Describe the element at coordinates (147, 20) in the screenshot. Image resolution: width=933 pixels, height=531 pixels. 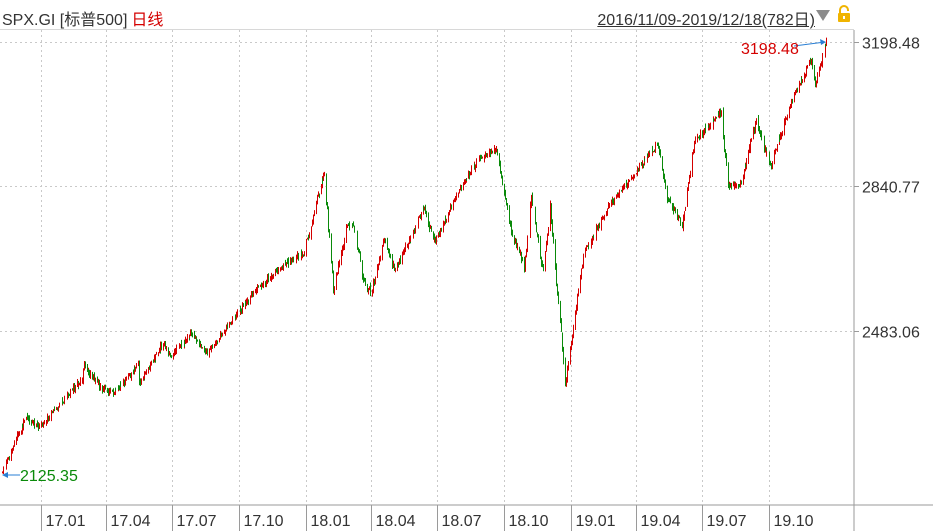
I see `period-label: 日线` at that location.